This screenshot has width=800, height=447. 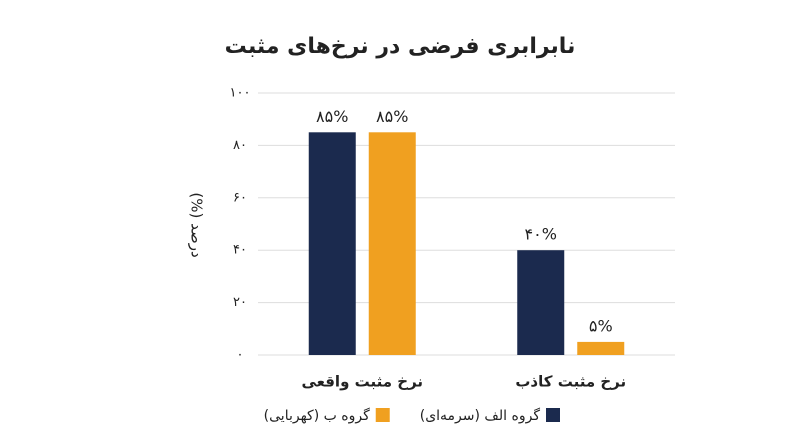 I want to click on y-tick-label: ۸۰, so click(x=240, y=145).